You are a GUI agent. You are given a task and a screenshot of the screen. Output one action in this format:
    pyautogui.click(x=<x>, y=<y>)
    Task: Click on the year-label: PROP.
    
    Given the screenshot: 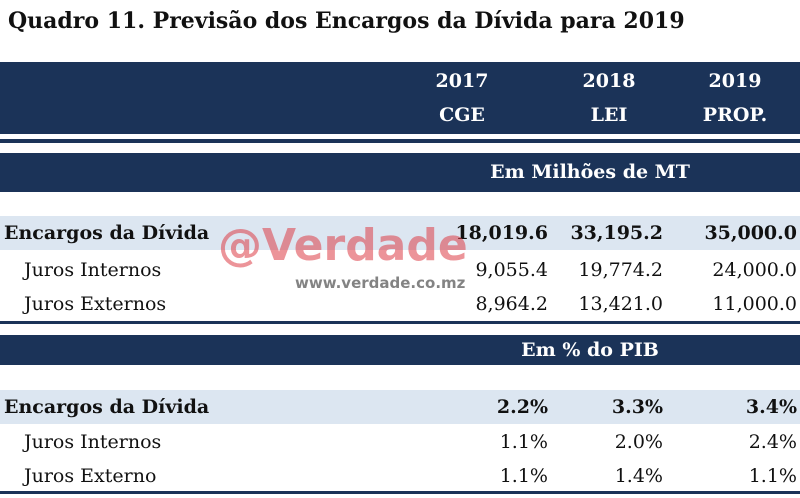 What is the action you would take?
    pyautogui.click(x=735, y=115)
    